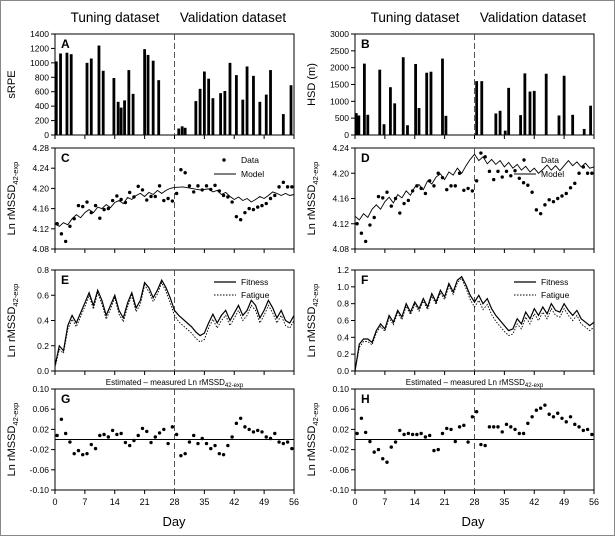 This screenshot has width=615, height=536. What do you see at coordinates (65, 158) in the screenshot?
I see `panel-c-label: C` at bounding box center [65, 158].